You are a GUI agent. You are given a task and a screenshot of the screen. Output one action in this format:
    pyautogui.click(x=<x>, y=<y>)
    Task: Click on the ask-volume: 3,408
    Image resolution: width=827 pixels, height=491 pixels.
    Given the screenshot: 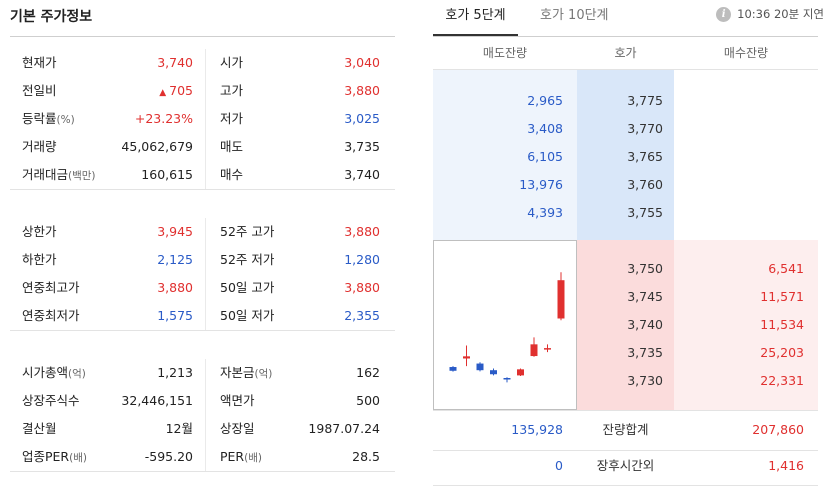 What is the action you would take?
    pyautogui.click(x=545, y=128)
    